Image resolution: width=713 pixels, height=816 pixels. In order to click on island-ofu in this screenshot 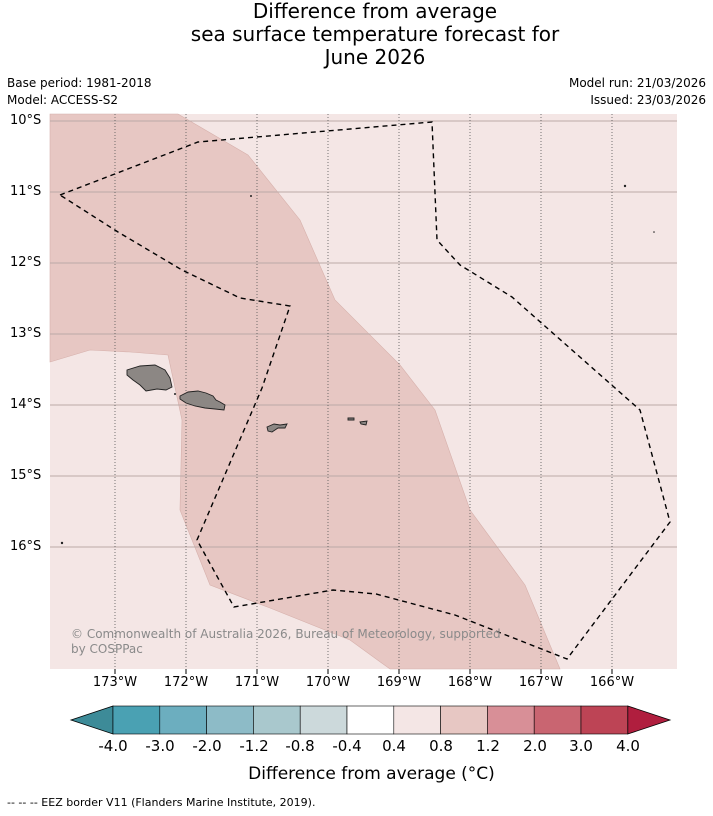, I will do `click(351, 419)`.